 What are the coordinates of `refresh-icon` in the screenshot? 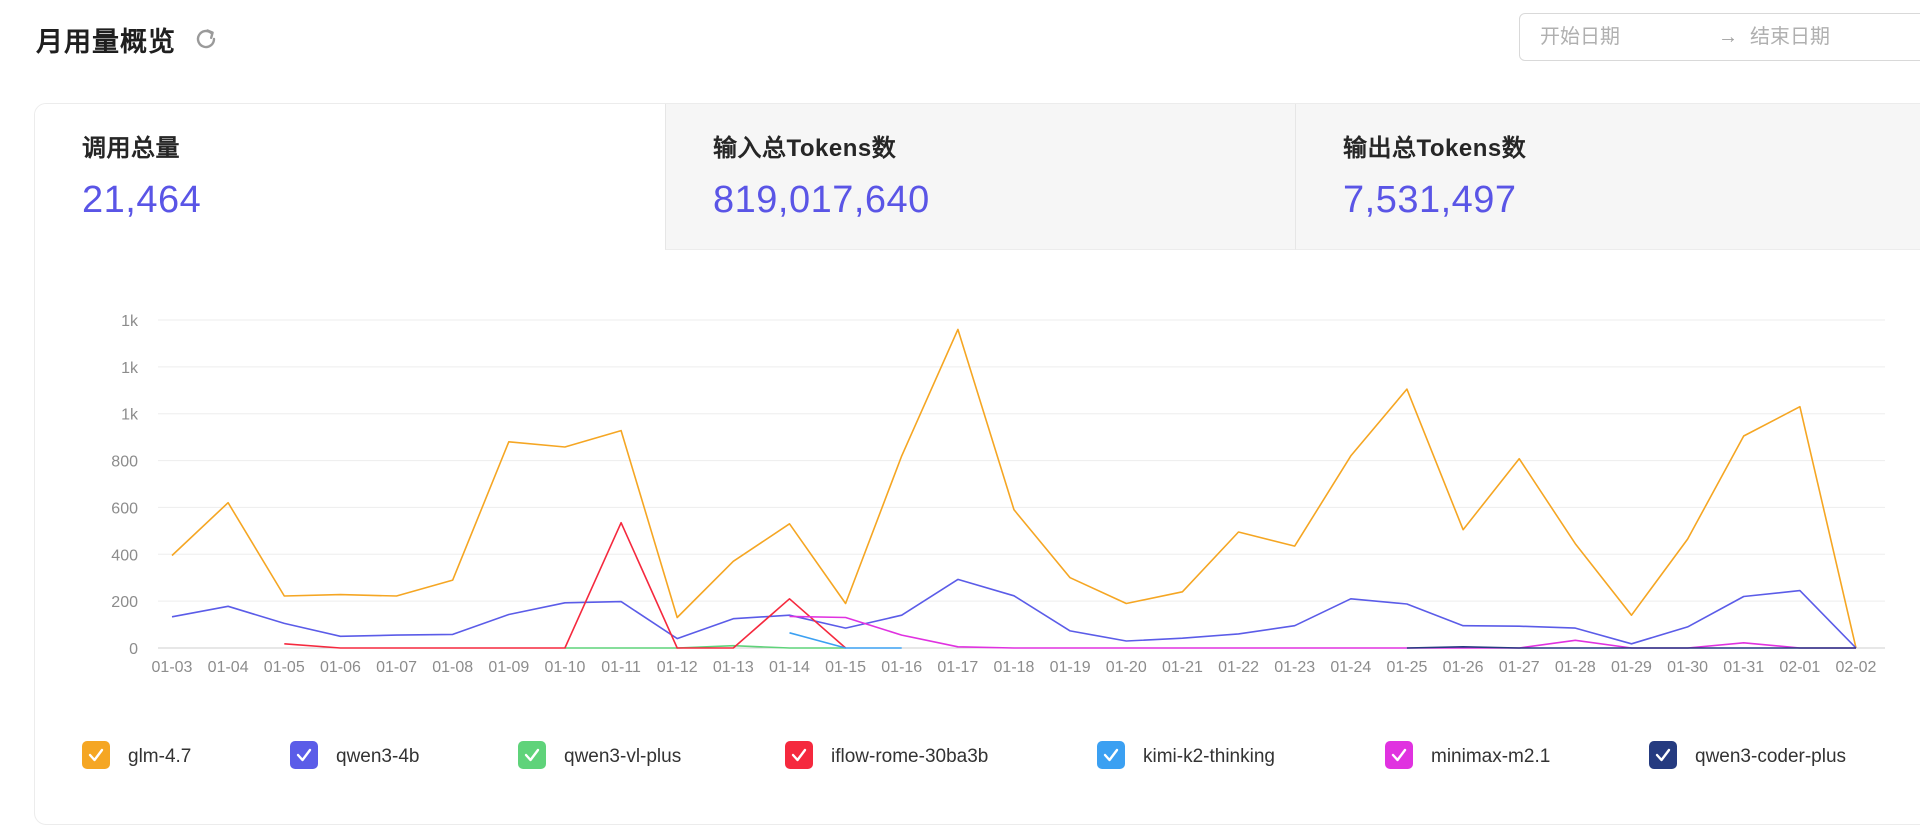 It's located at (206, 39).